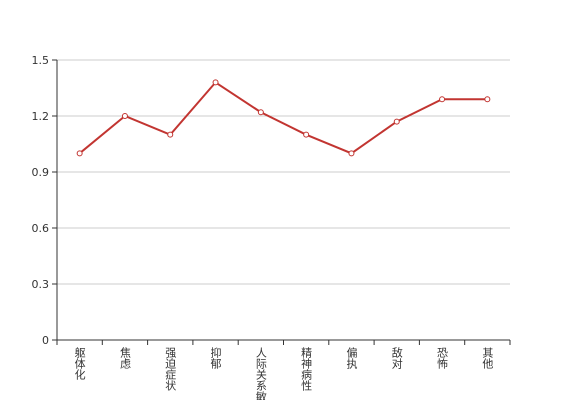 The width and height of the screenshot is (567, 400). I want to click on x-tick-label: 强迫症状, so click(170, 369).